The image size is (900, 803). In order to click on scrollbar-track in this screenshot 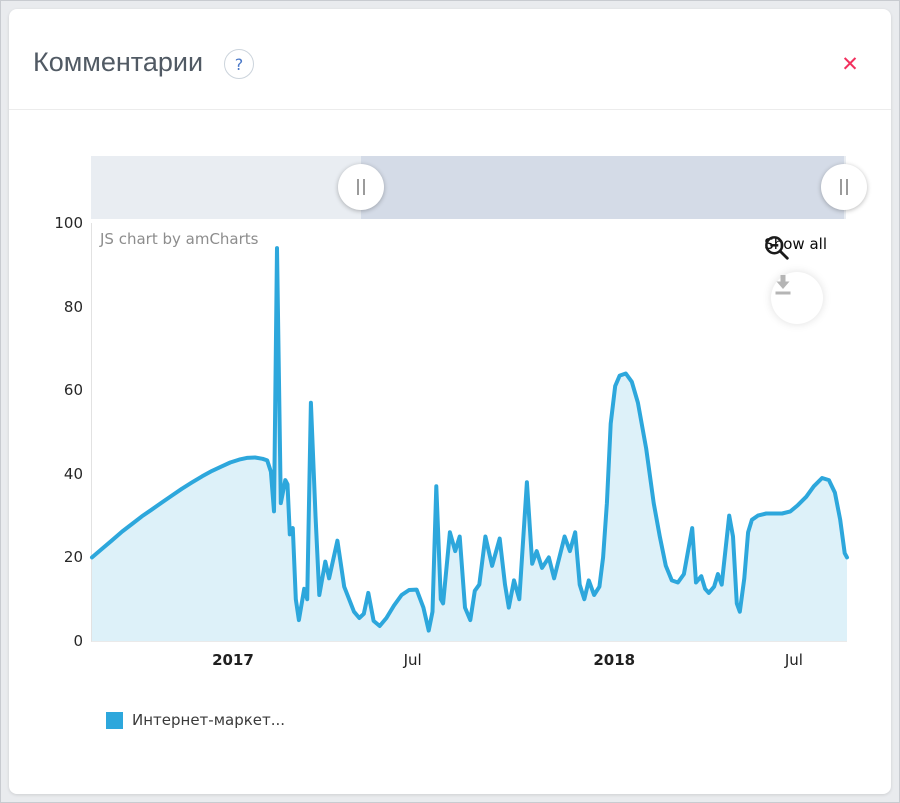, I will do `click(479, 187)`.